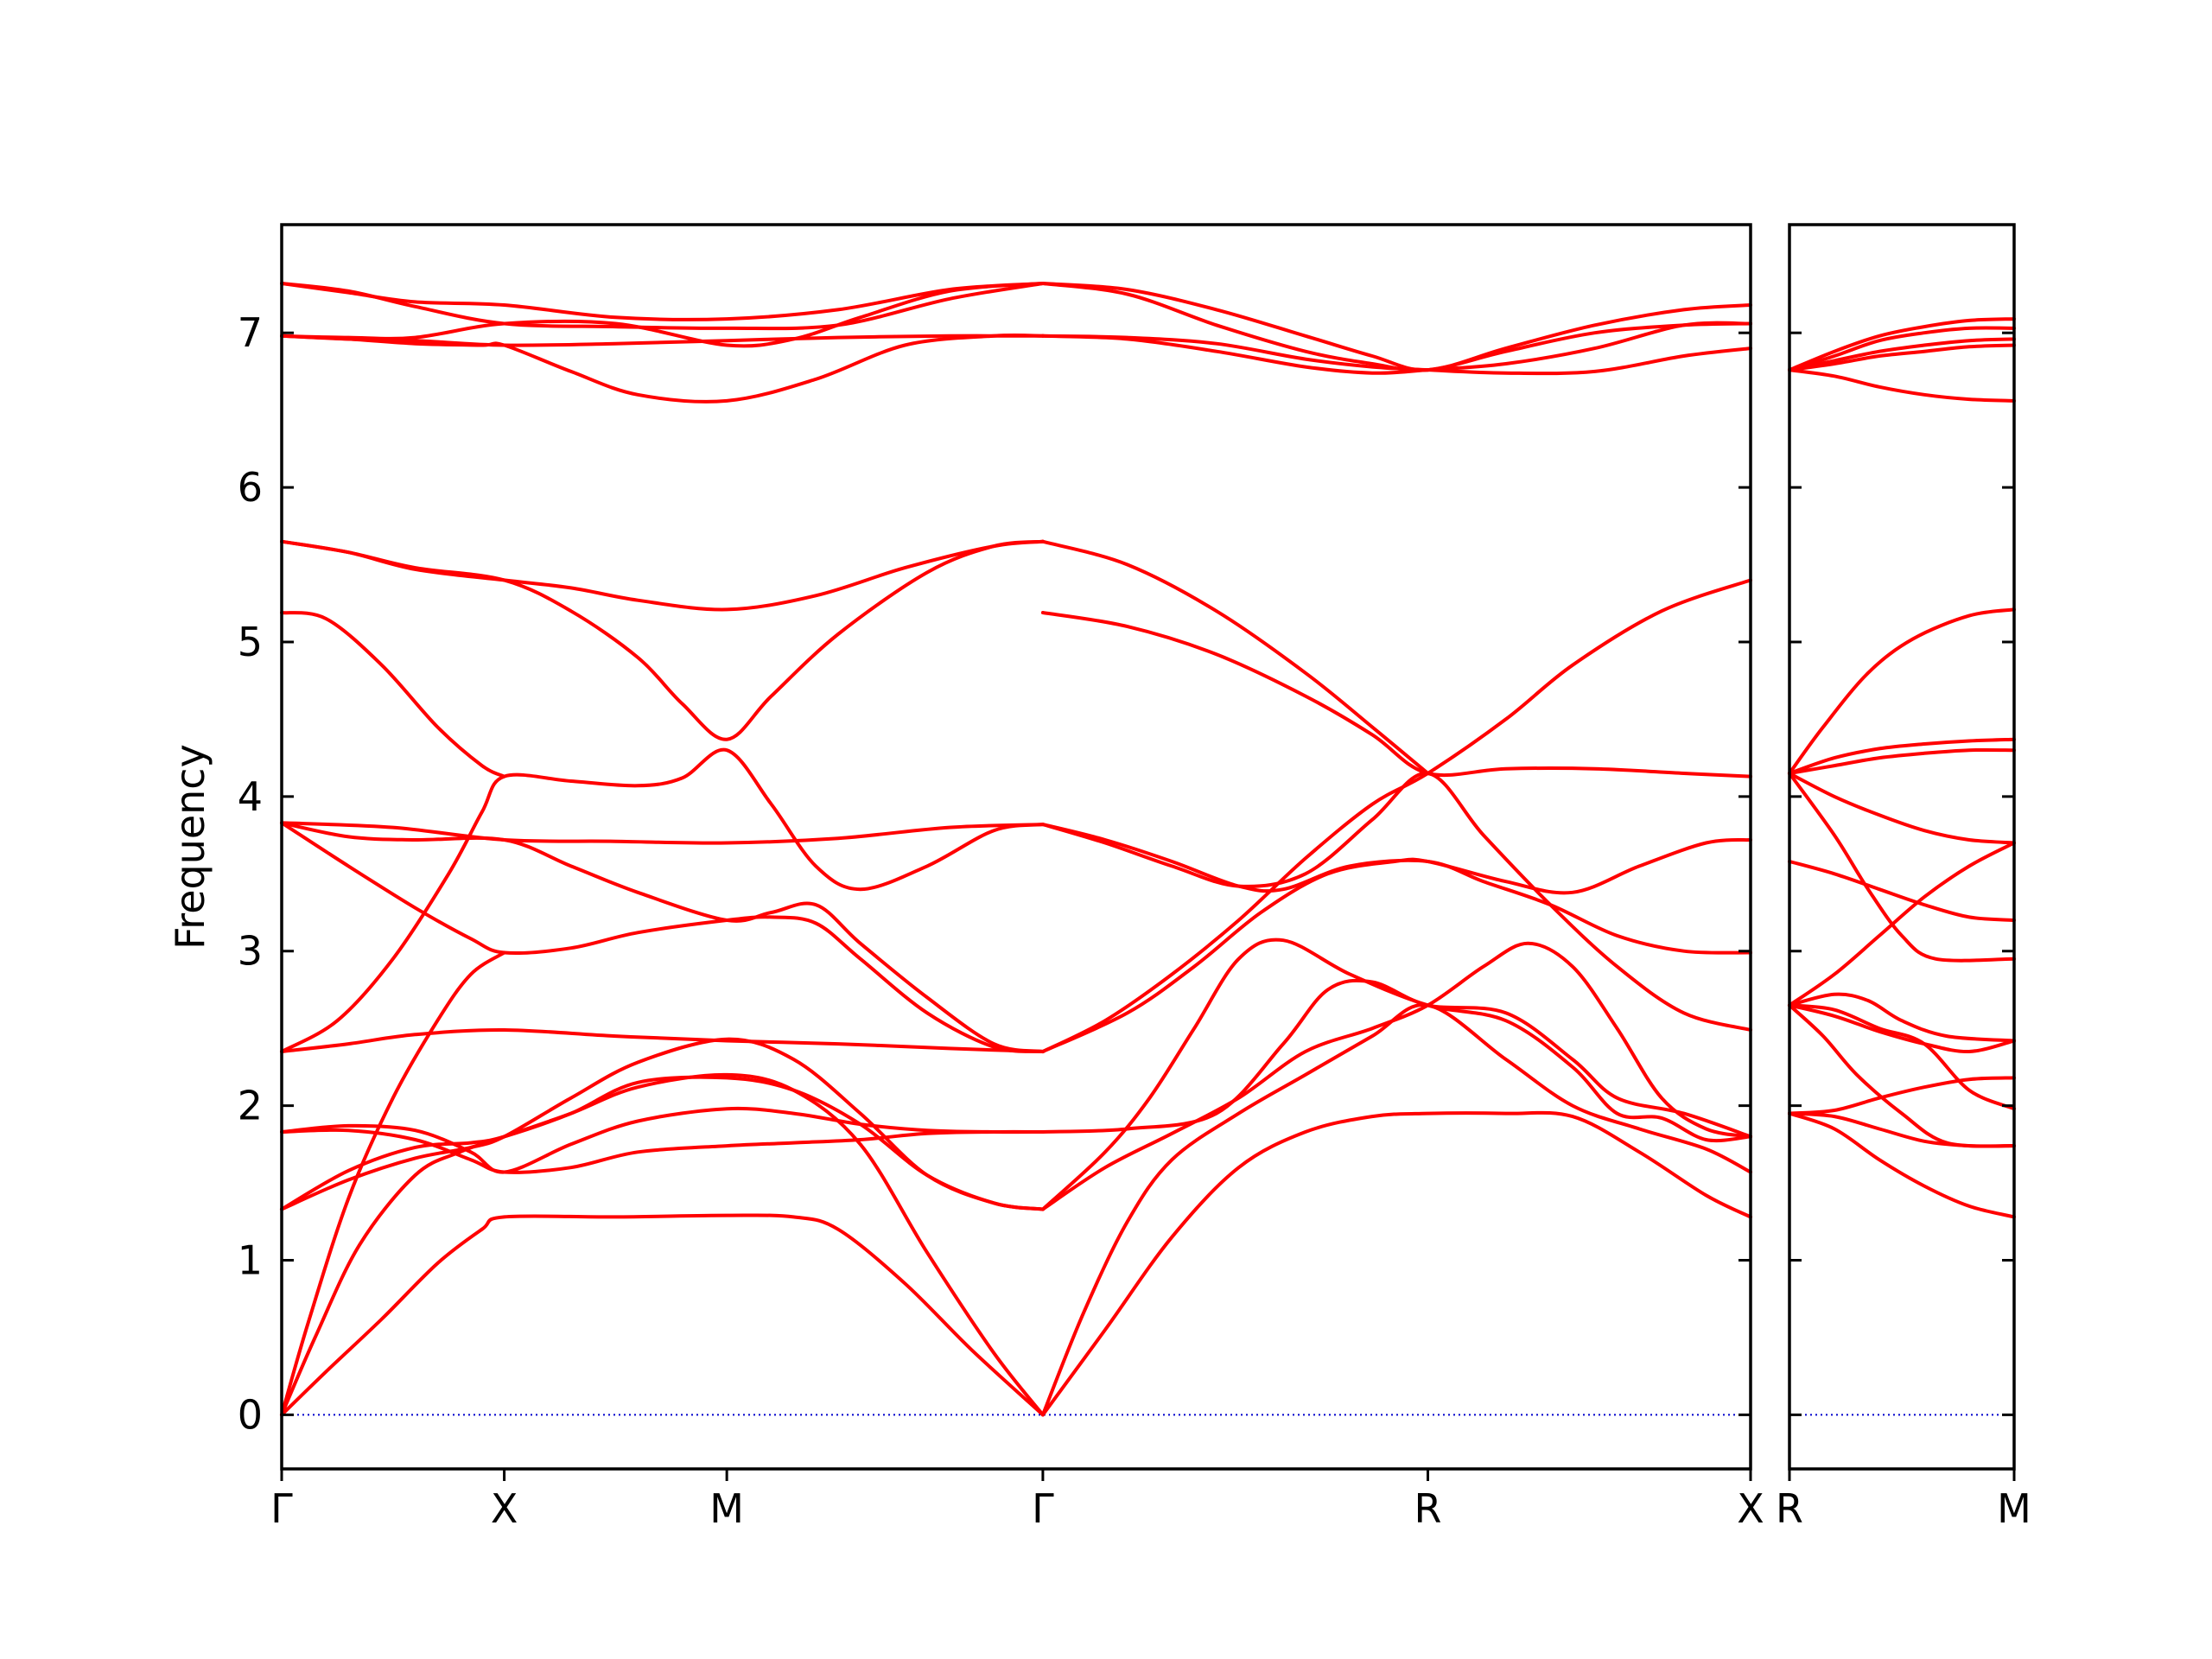 The width and height of the screenshot is (2212, 1659). I want to click on second-path-frame, so click(1902, 847).